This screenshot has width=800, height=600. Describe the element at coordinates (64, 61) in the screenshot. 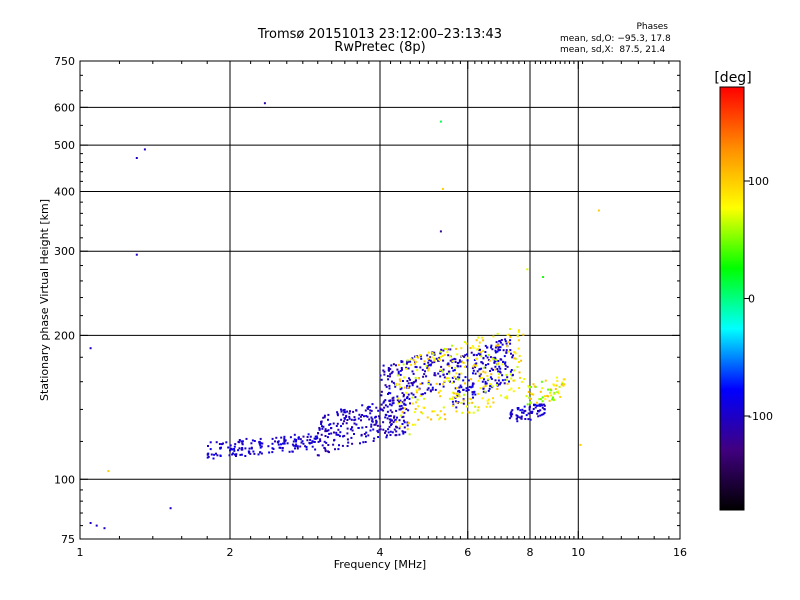

I see `y-tick-label: 750` at that location.